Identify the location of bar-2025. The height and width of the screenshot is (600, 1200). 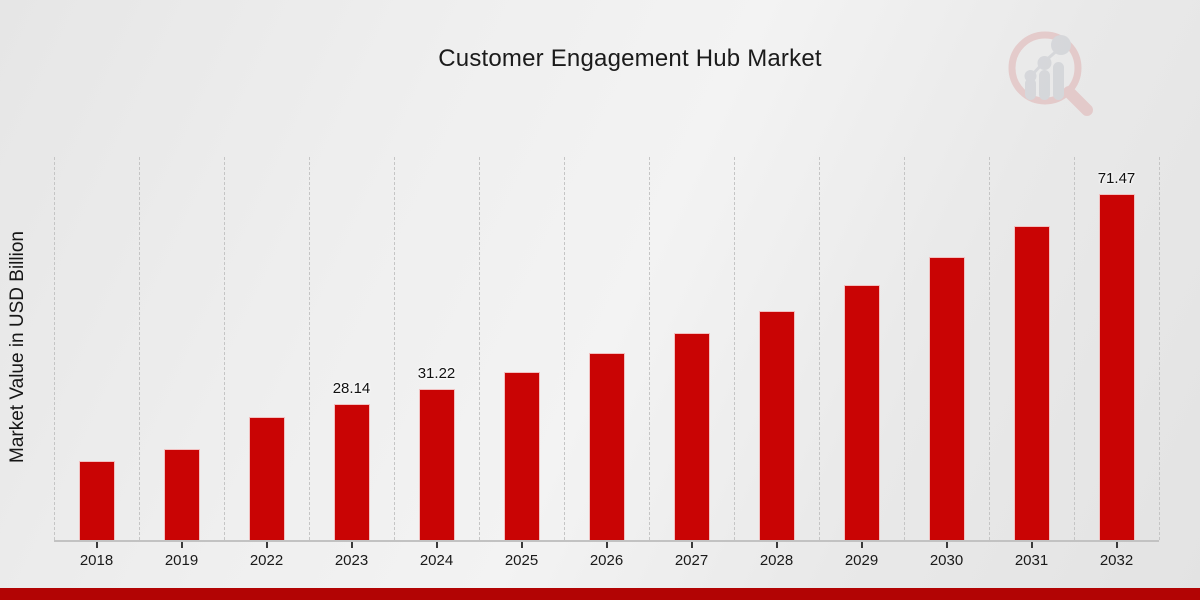
(521, 455).